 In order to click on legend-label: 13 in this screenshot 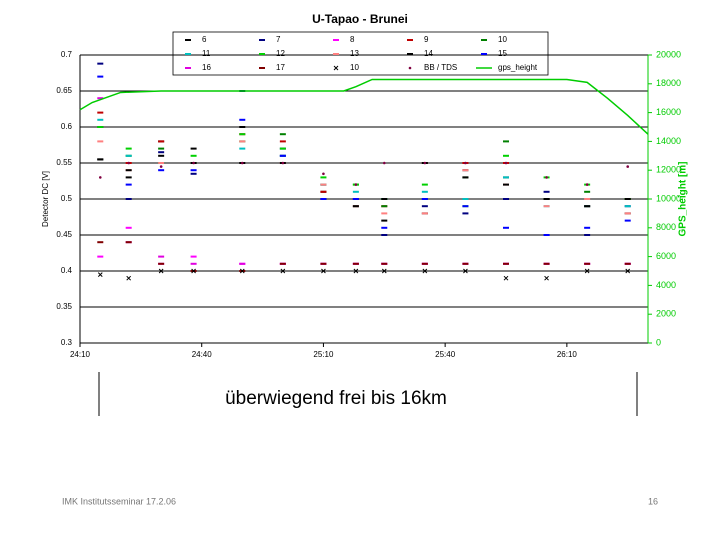, I will do `click(354, 53)`.